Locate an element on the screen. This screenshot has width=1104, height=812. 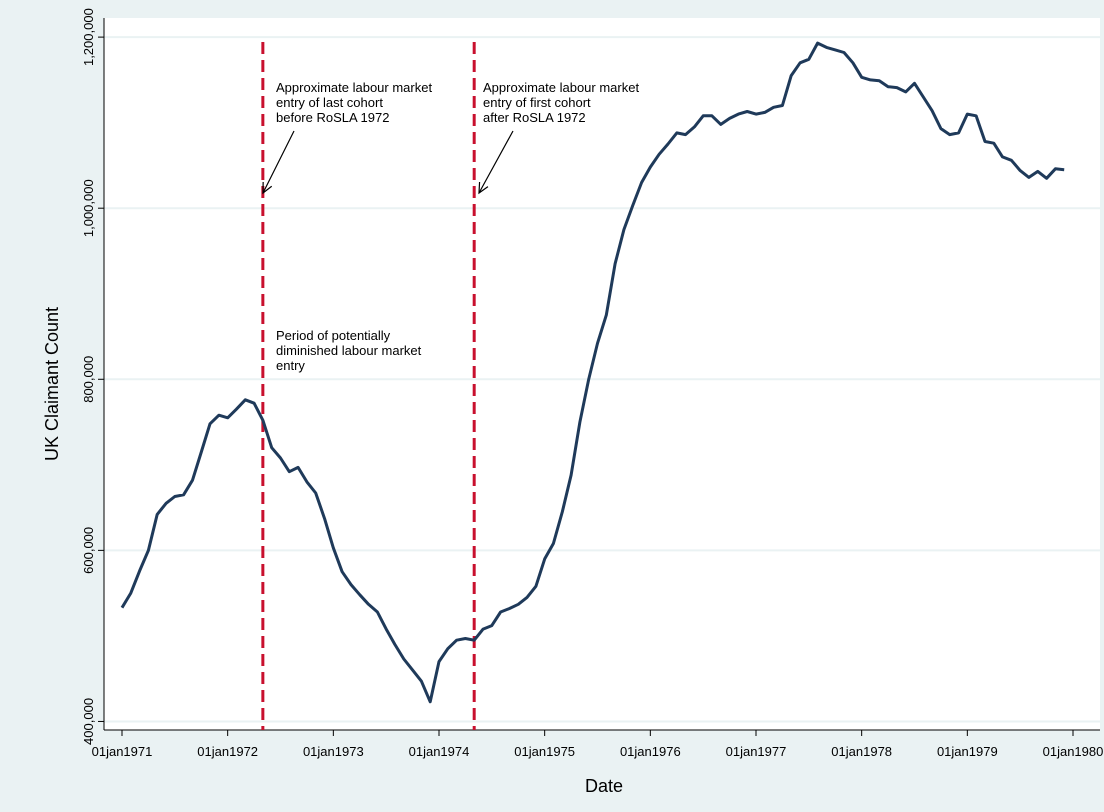
y-tick-label: 600,000 is located at coordinates (88, 550).